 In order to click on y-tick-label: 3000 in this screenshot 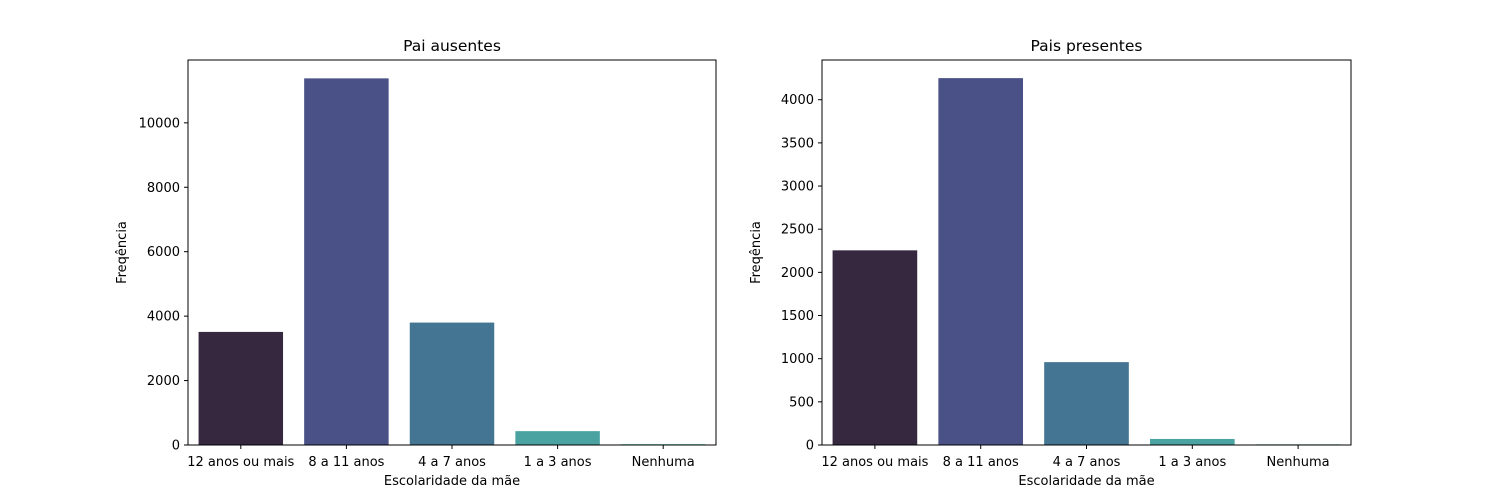, I will do `click(797, 187)`.